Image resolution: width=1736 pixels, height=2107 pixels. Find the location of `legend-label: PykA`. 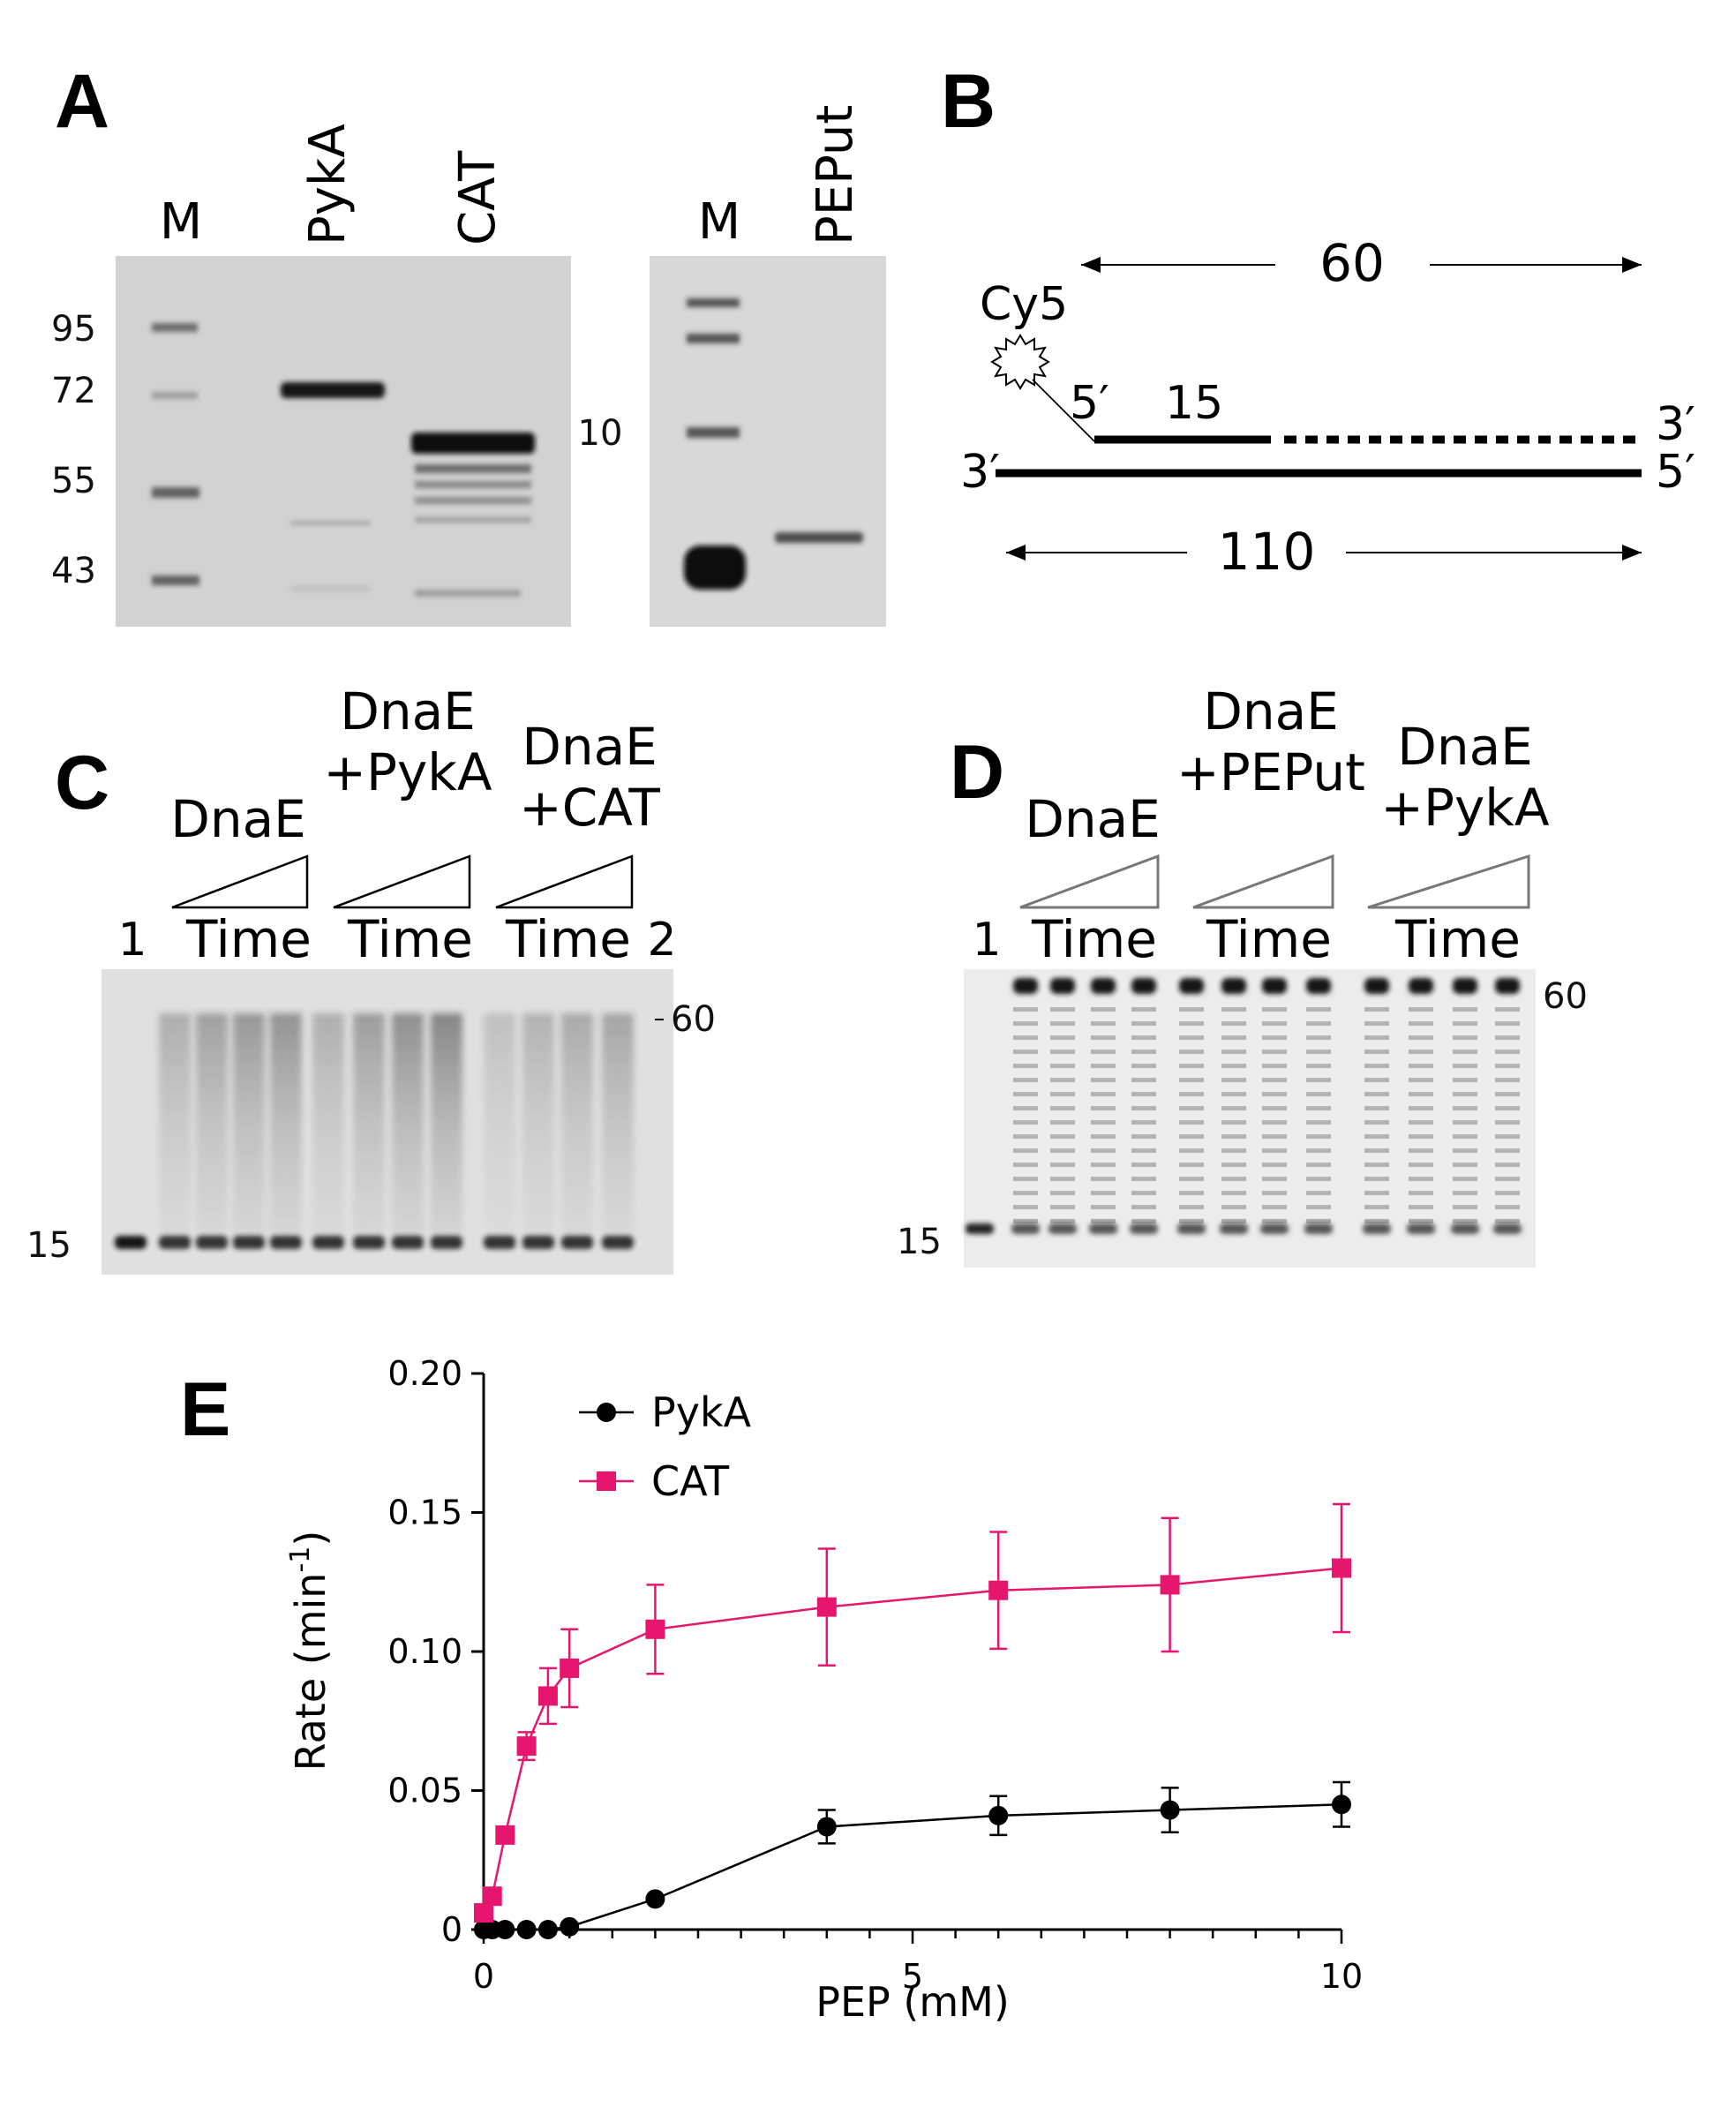

legend-label: PykA is located at coordinates (701, 1412).